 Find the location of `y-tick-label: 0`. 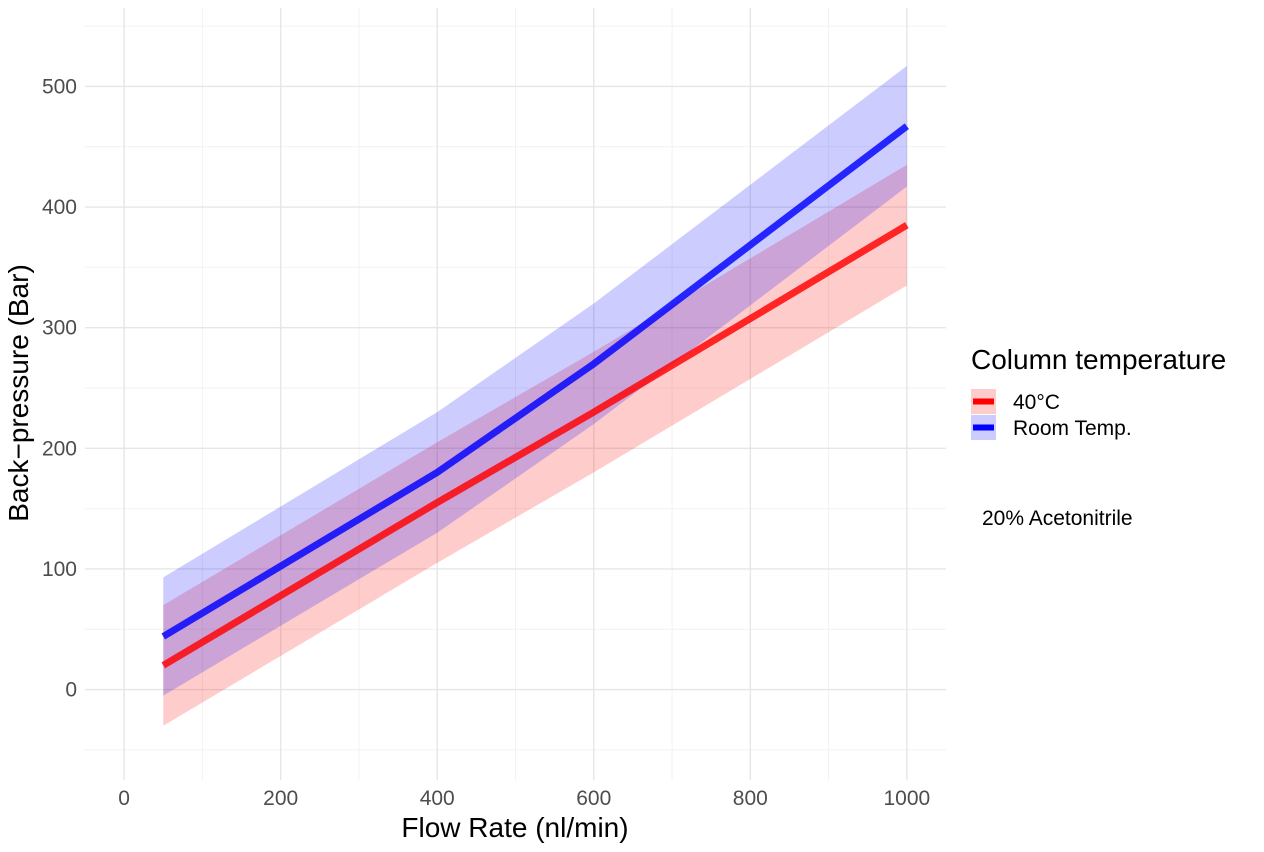

y-tick-label: 0 is located at coordinates (71, 690).